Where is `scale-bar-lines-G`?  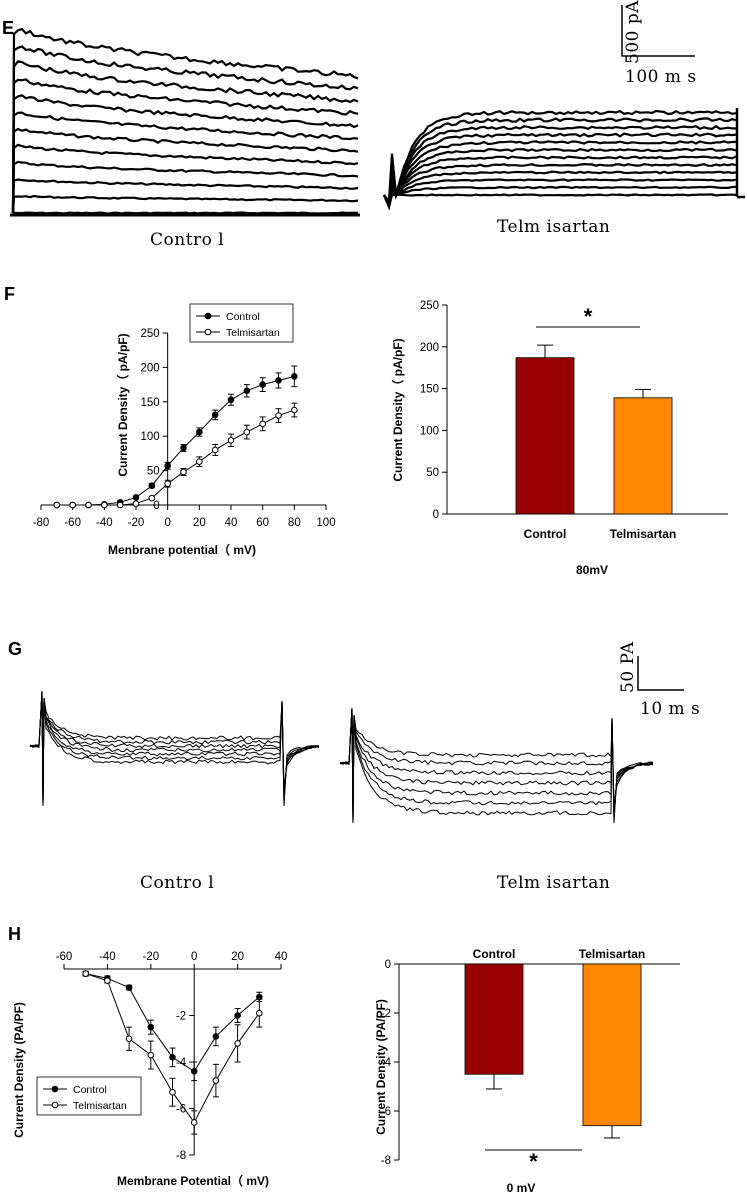
scale-bar-lines-G is located at coordinates (660, 673).